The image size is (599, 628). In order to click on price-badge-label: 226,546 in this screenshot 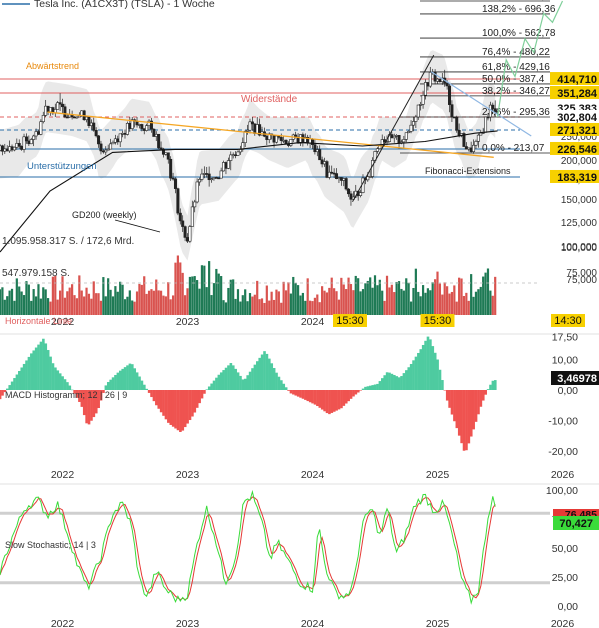, I will do `click(577, 150)`.